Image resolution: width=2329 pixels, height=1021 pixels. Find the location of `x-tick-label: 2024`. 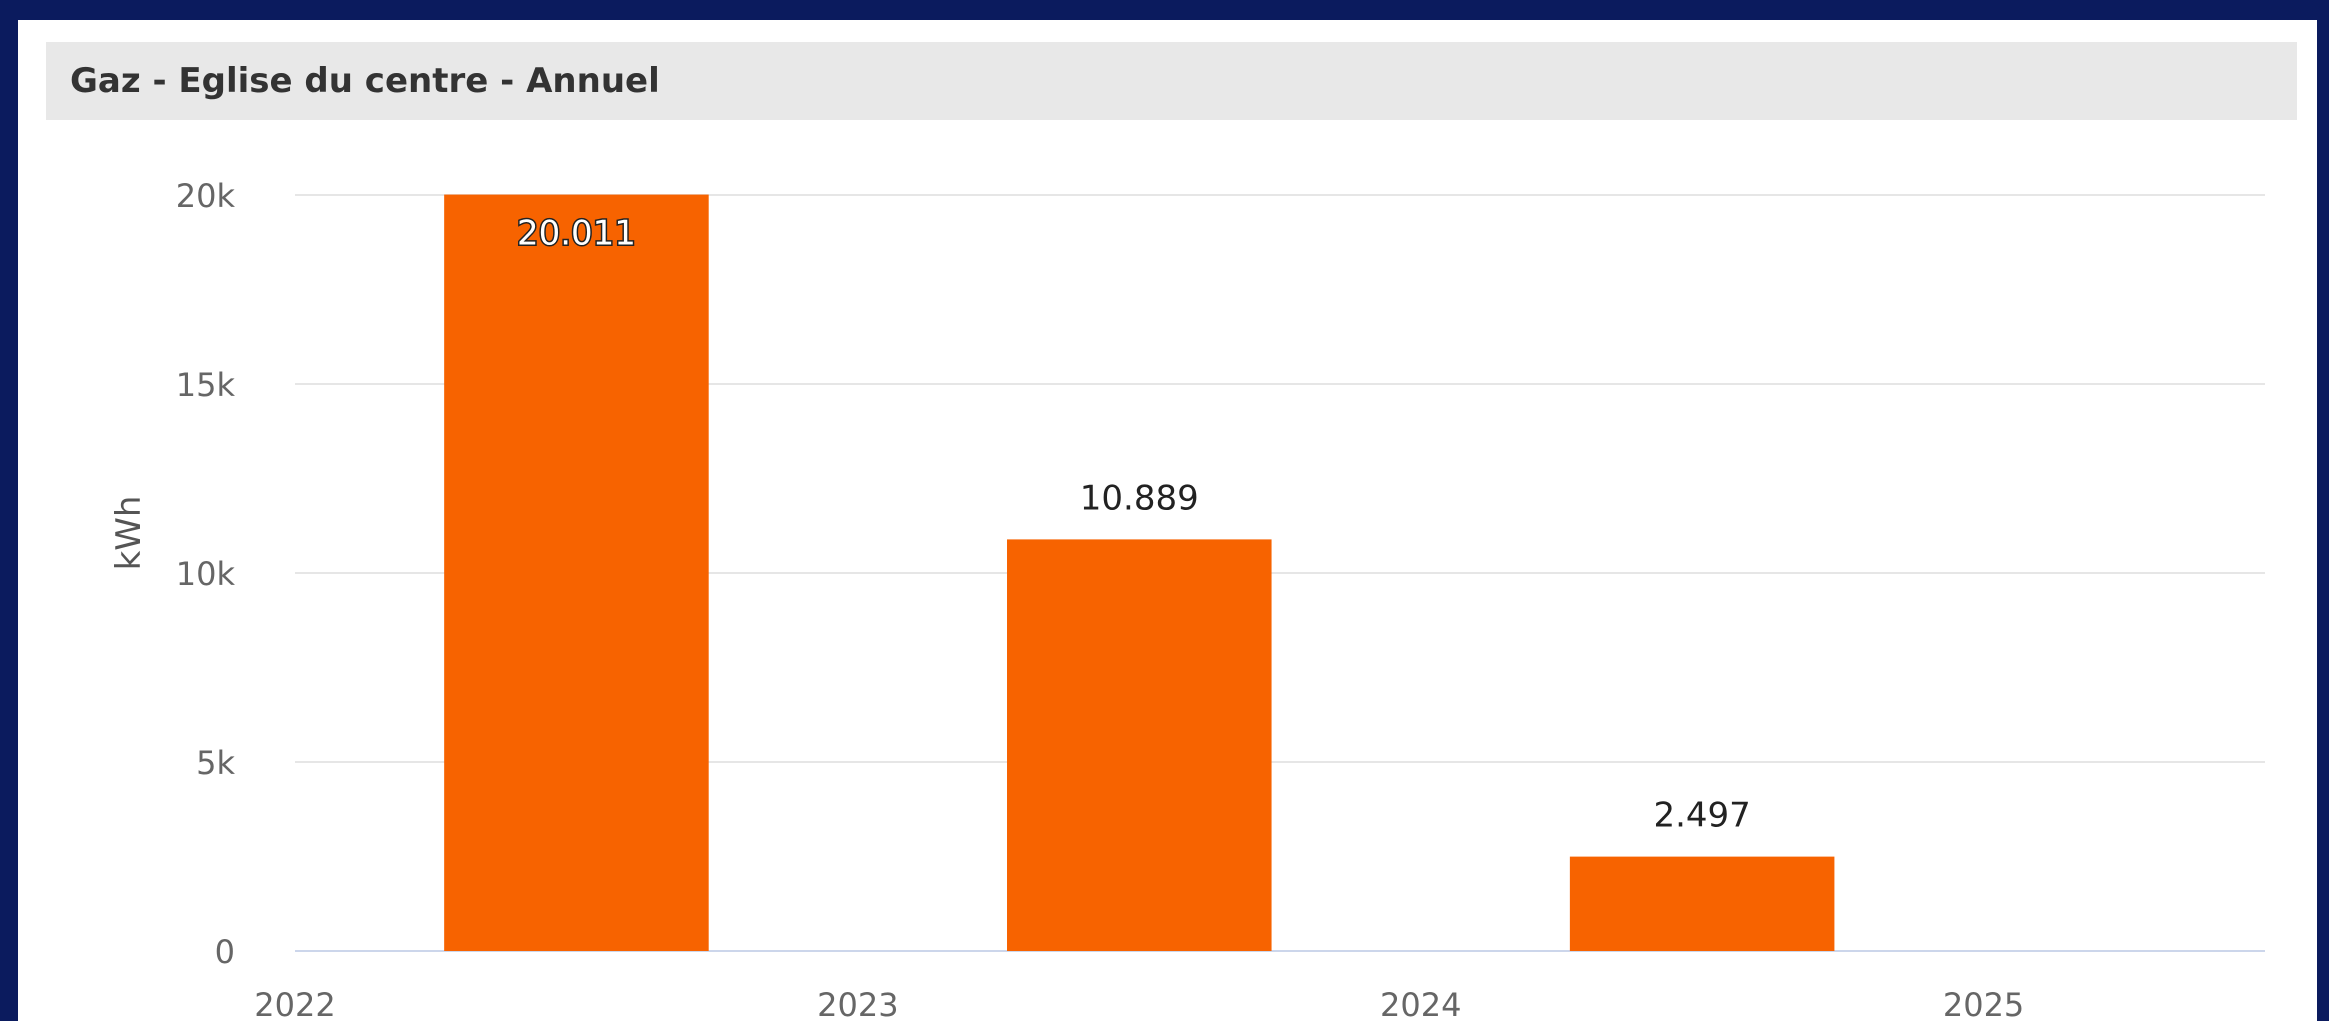

x-tick-label: 2024 is located at coordinates (1420, 1003).